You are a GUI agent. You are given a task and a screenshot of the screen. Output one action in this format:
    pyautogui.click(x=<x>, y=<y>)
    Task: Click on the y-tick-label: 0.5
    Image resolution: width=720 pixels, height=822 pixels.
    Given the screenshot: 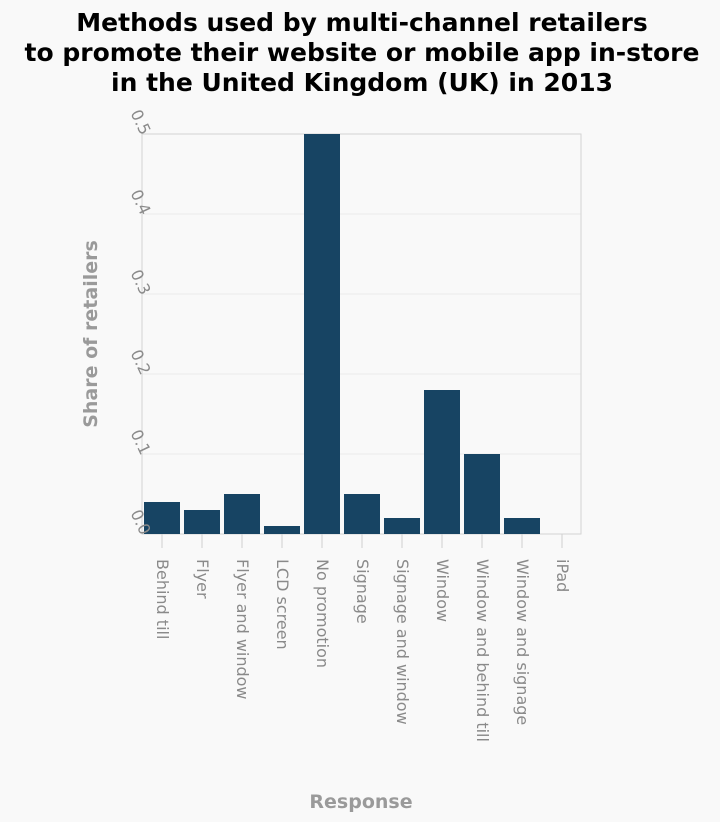 What is the action you would take?
    pyautogui.click(x=141, y=122)
    